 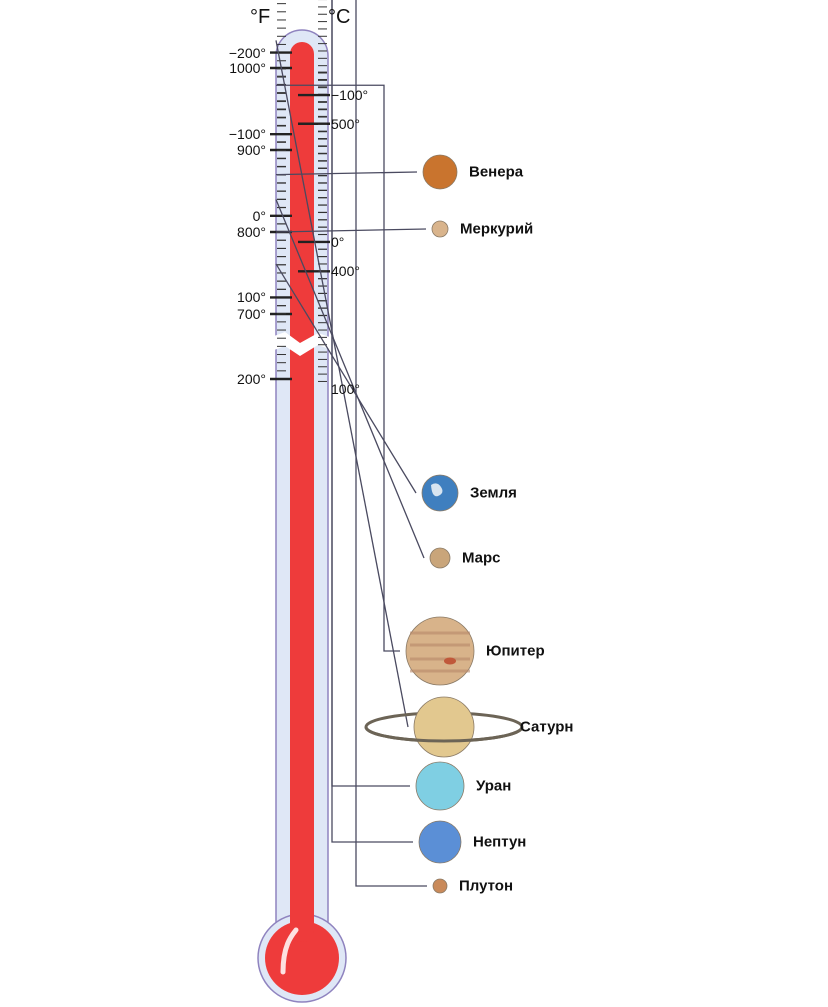 What do you see at coordinates (289, 951) in the screenshot?
I see `bulb-highlight` at bounding box center [289, 951].